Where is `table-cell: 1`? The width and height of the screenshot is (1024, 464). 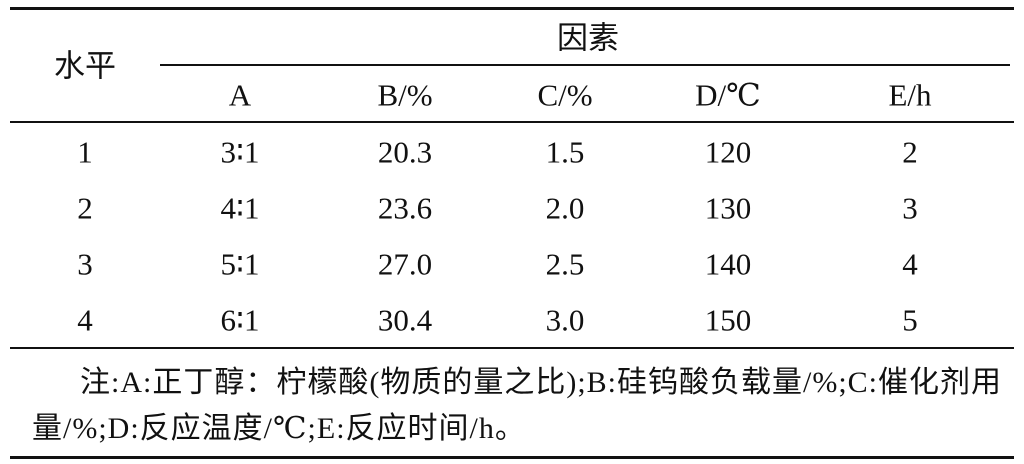 table-cell: 1 is located at coordinates (85, 152).